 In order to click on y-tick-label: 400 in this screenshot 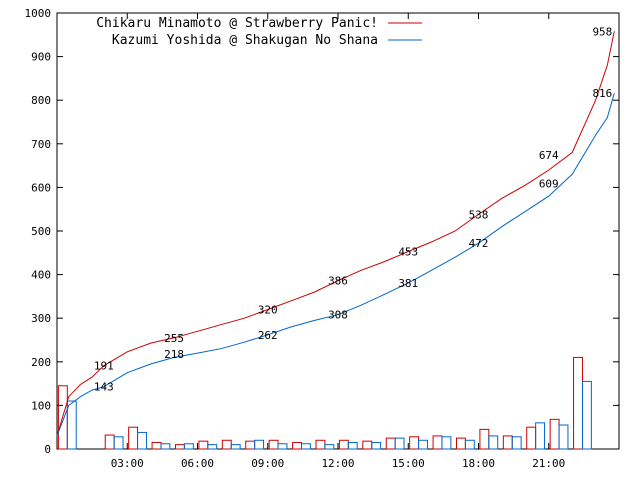, I will do `click(41, 275)`.